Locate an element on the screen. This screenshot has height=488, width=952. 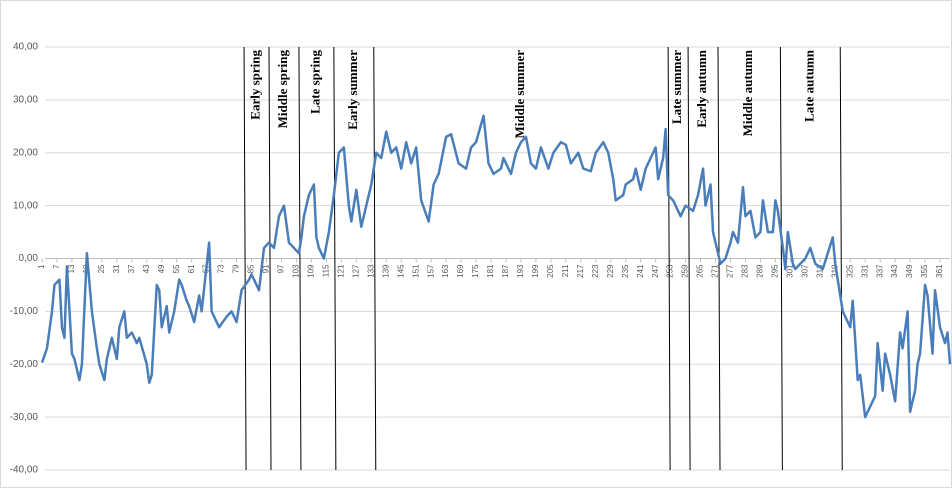
y-tick-label: 40,00 is located at coordinates (25, 47).